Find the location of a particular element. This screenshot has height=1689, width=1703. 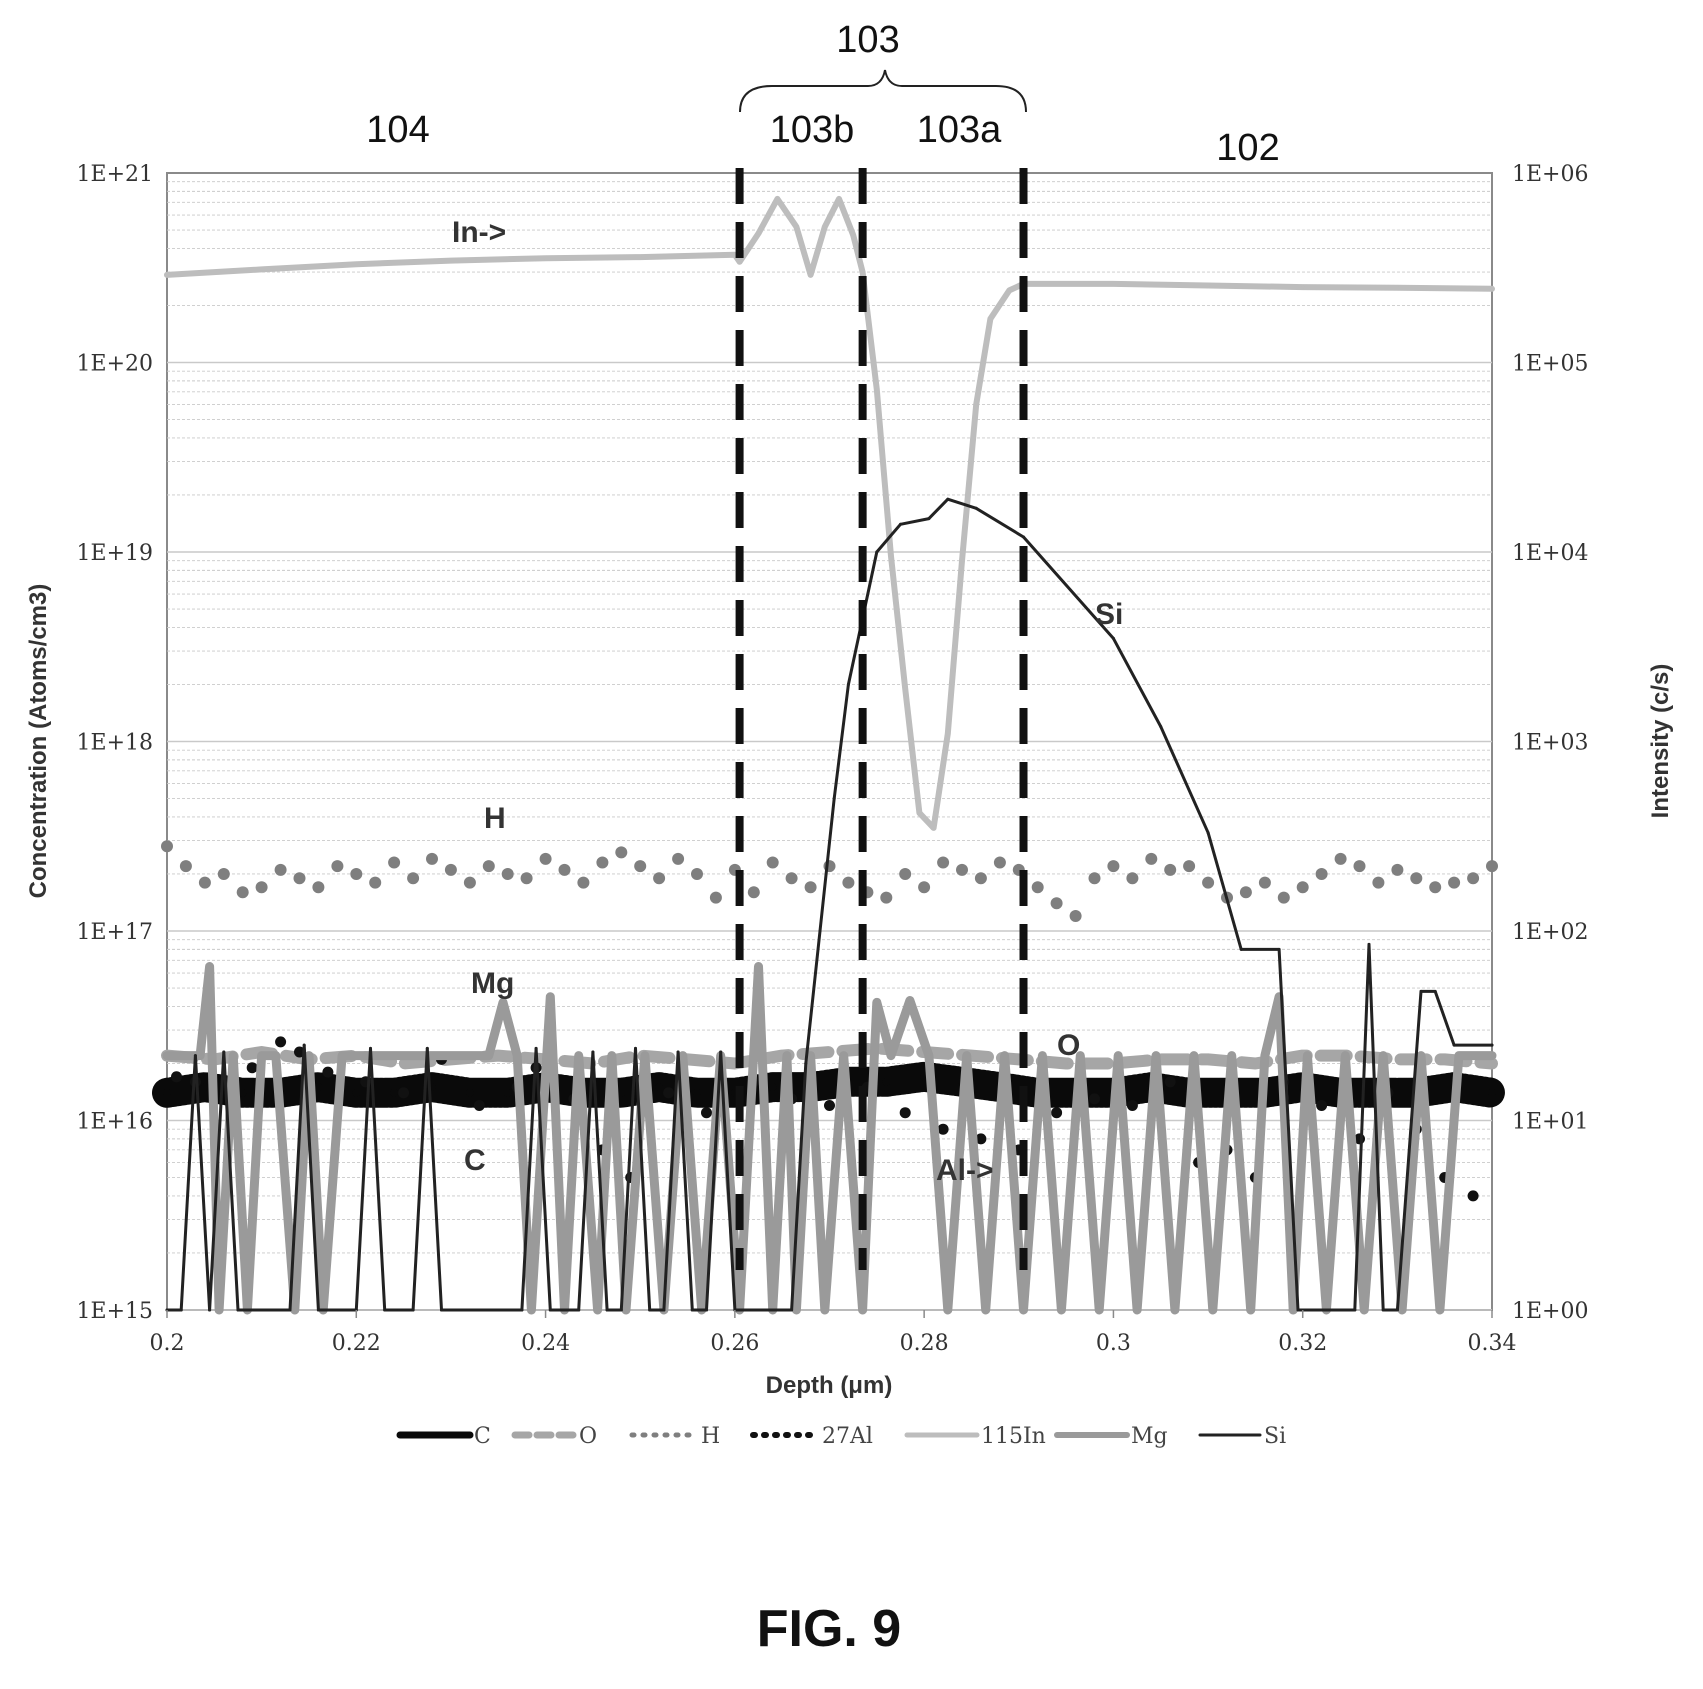

y-tick-label: 1E+19 is located at coordinates (115, 553).